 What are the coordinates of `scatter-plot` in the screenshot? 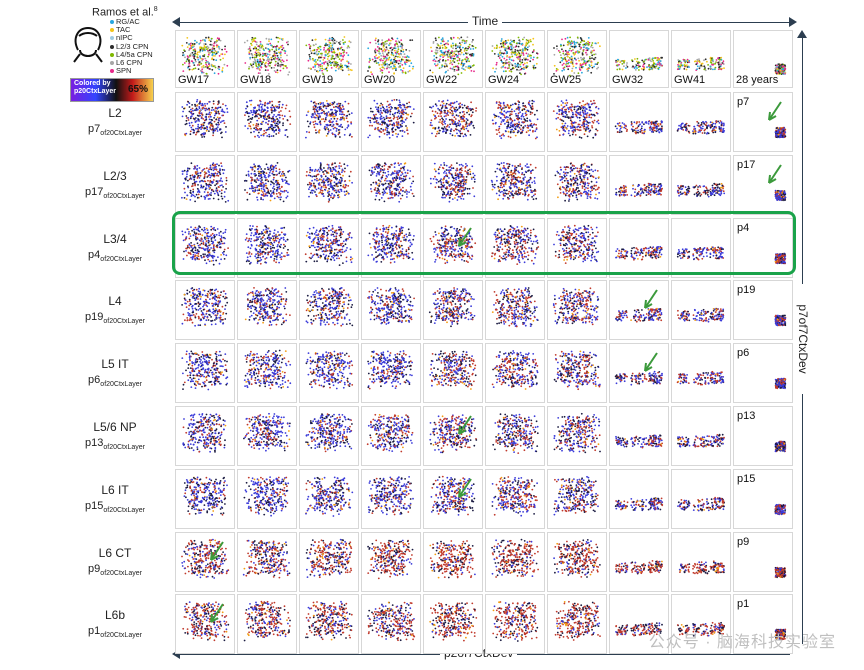 It's located at (391, 56).